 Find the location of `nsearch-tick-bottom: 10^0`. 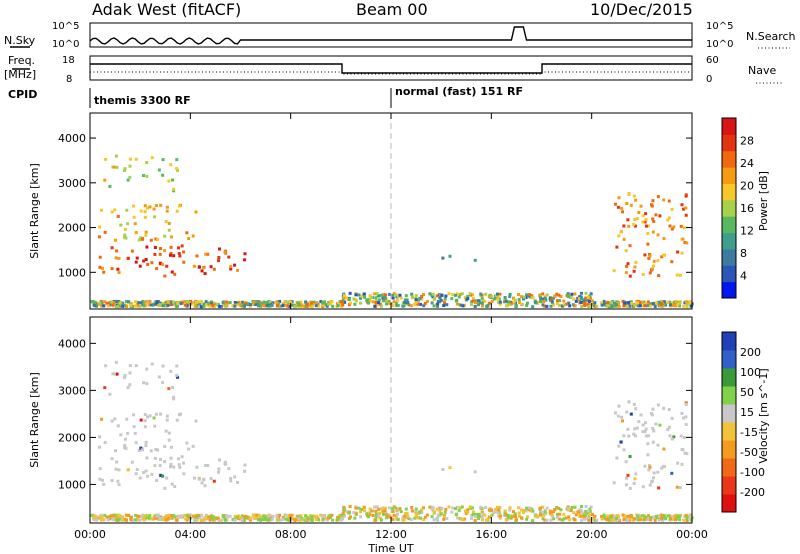

nsearch-tick-bottom: 10^0 is located at coordinates (719, 44).